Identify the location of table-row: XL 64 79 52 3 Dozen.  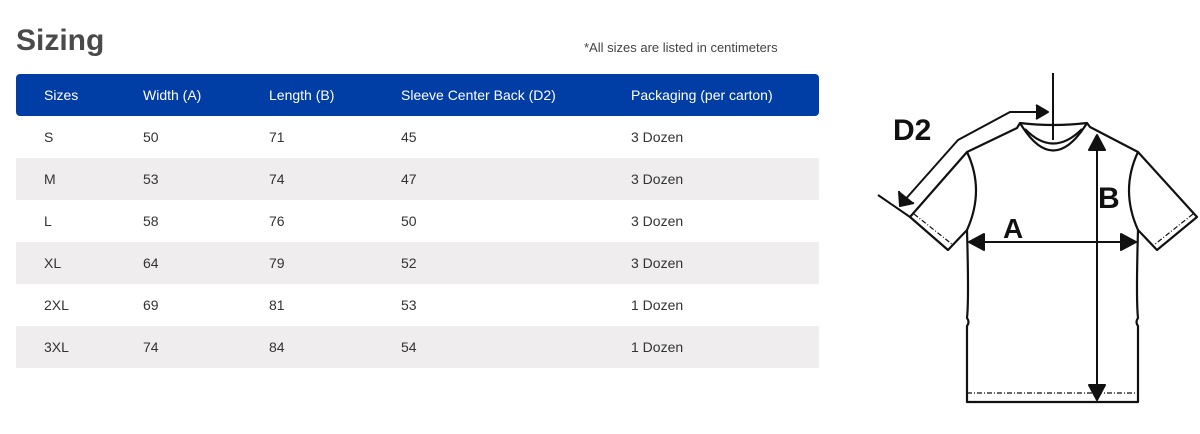
(417, 263).